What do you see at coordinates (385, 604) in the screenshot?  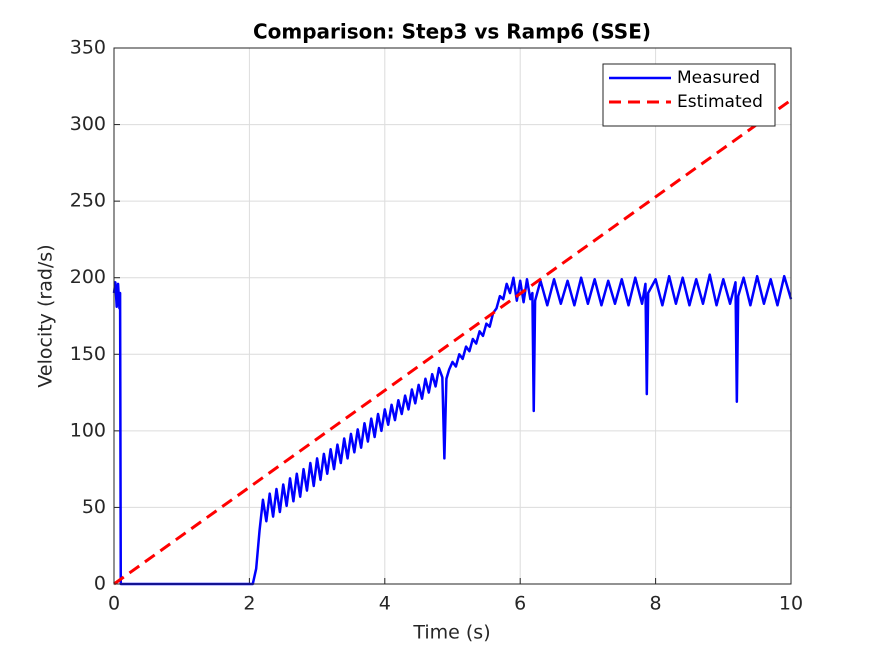 I see `x-tick-label: 4` at bounding box center [385, 604].